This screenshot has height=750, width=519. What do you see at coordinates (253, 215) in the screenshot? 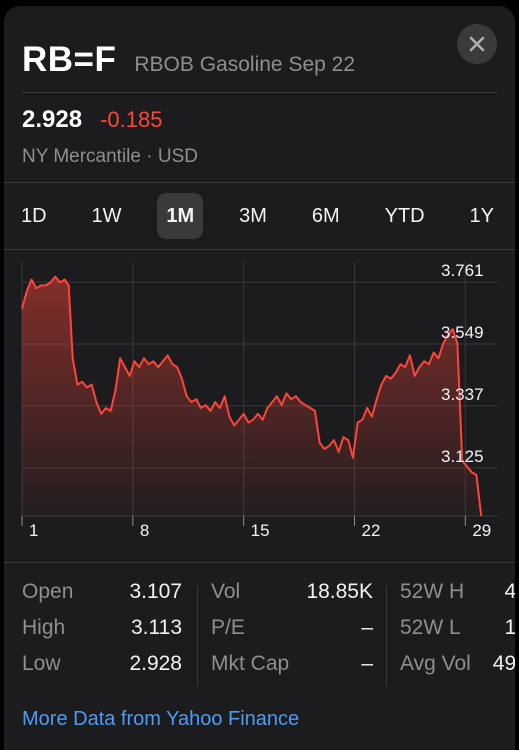
I see `range-tab-3m: 3M` at bounding box center [253, 215].